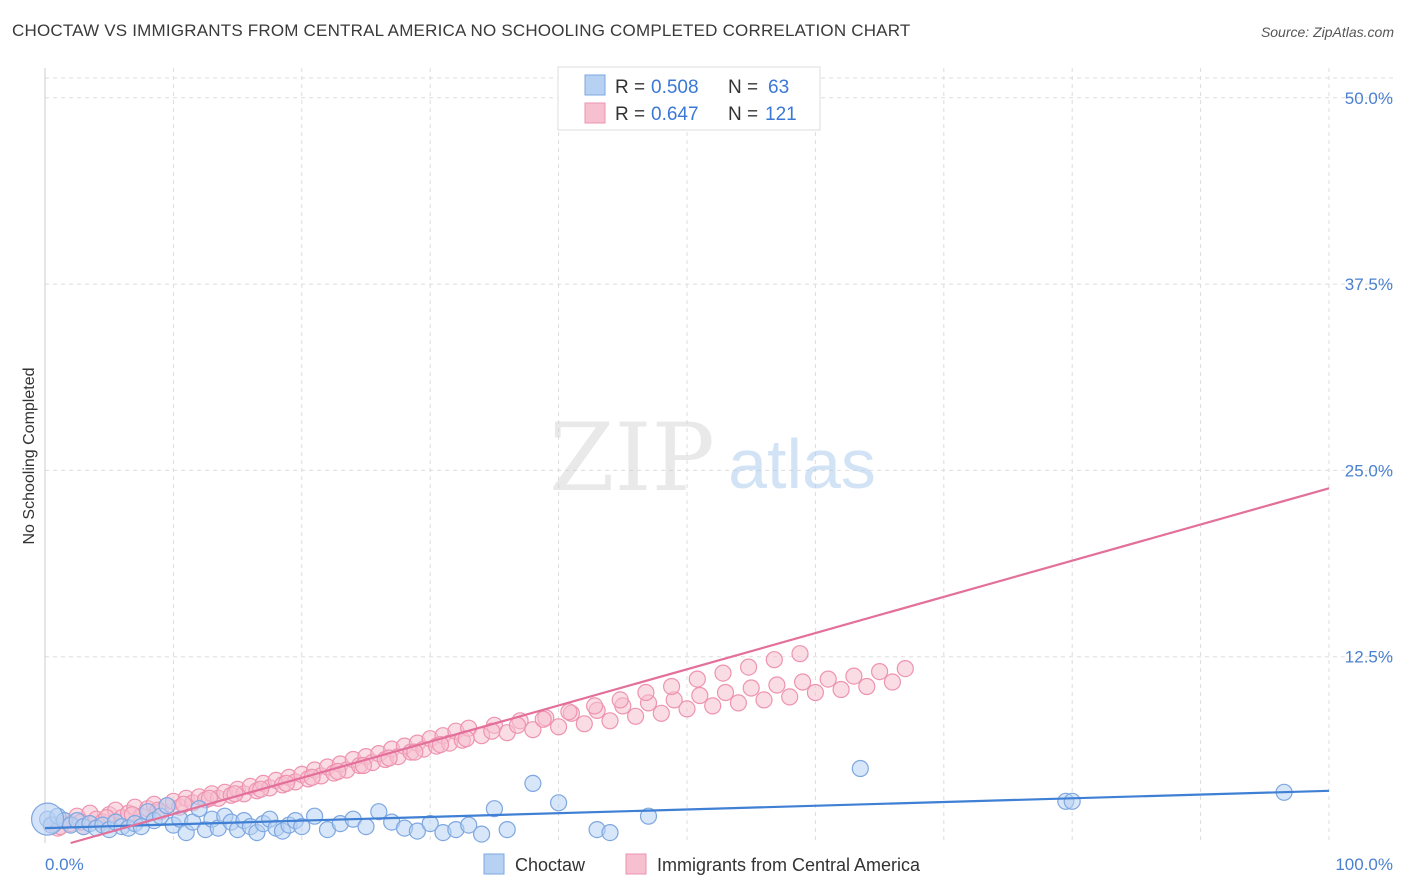 The height and width of the screenshot is (892, 1406). I want to click on legend-swatch-immigrants, so click(595, 113).